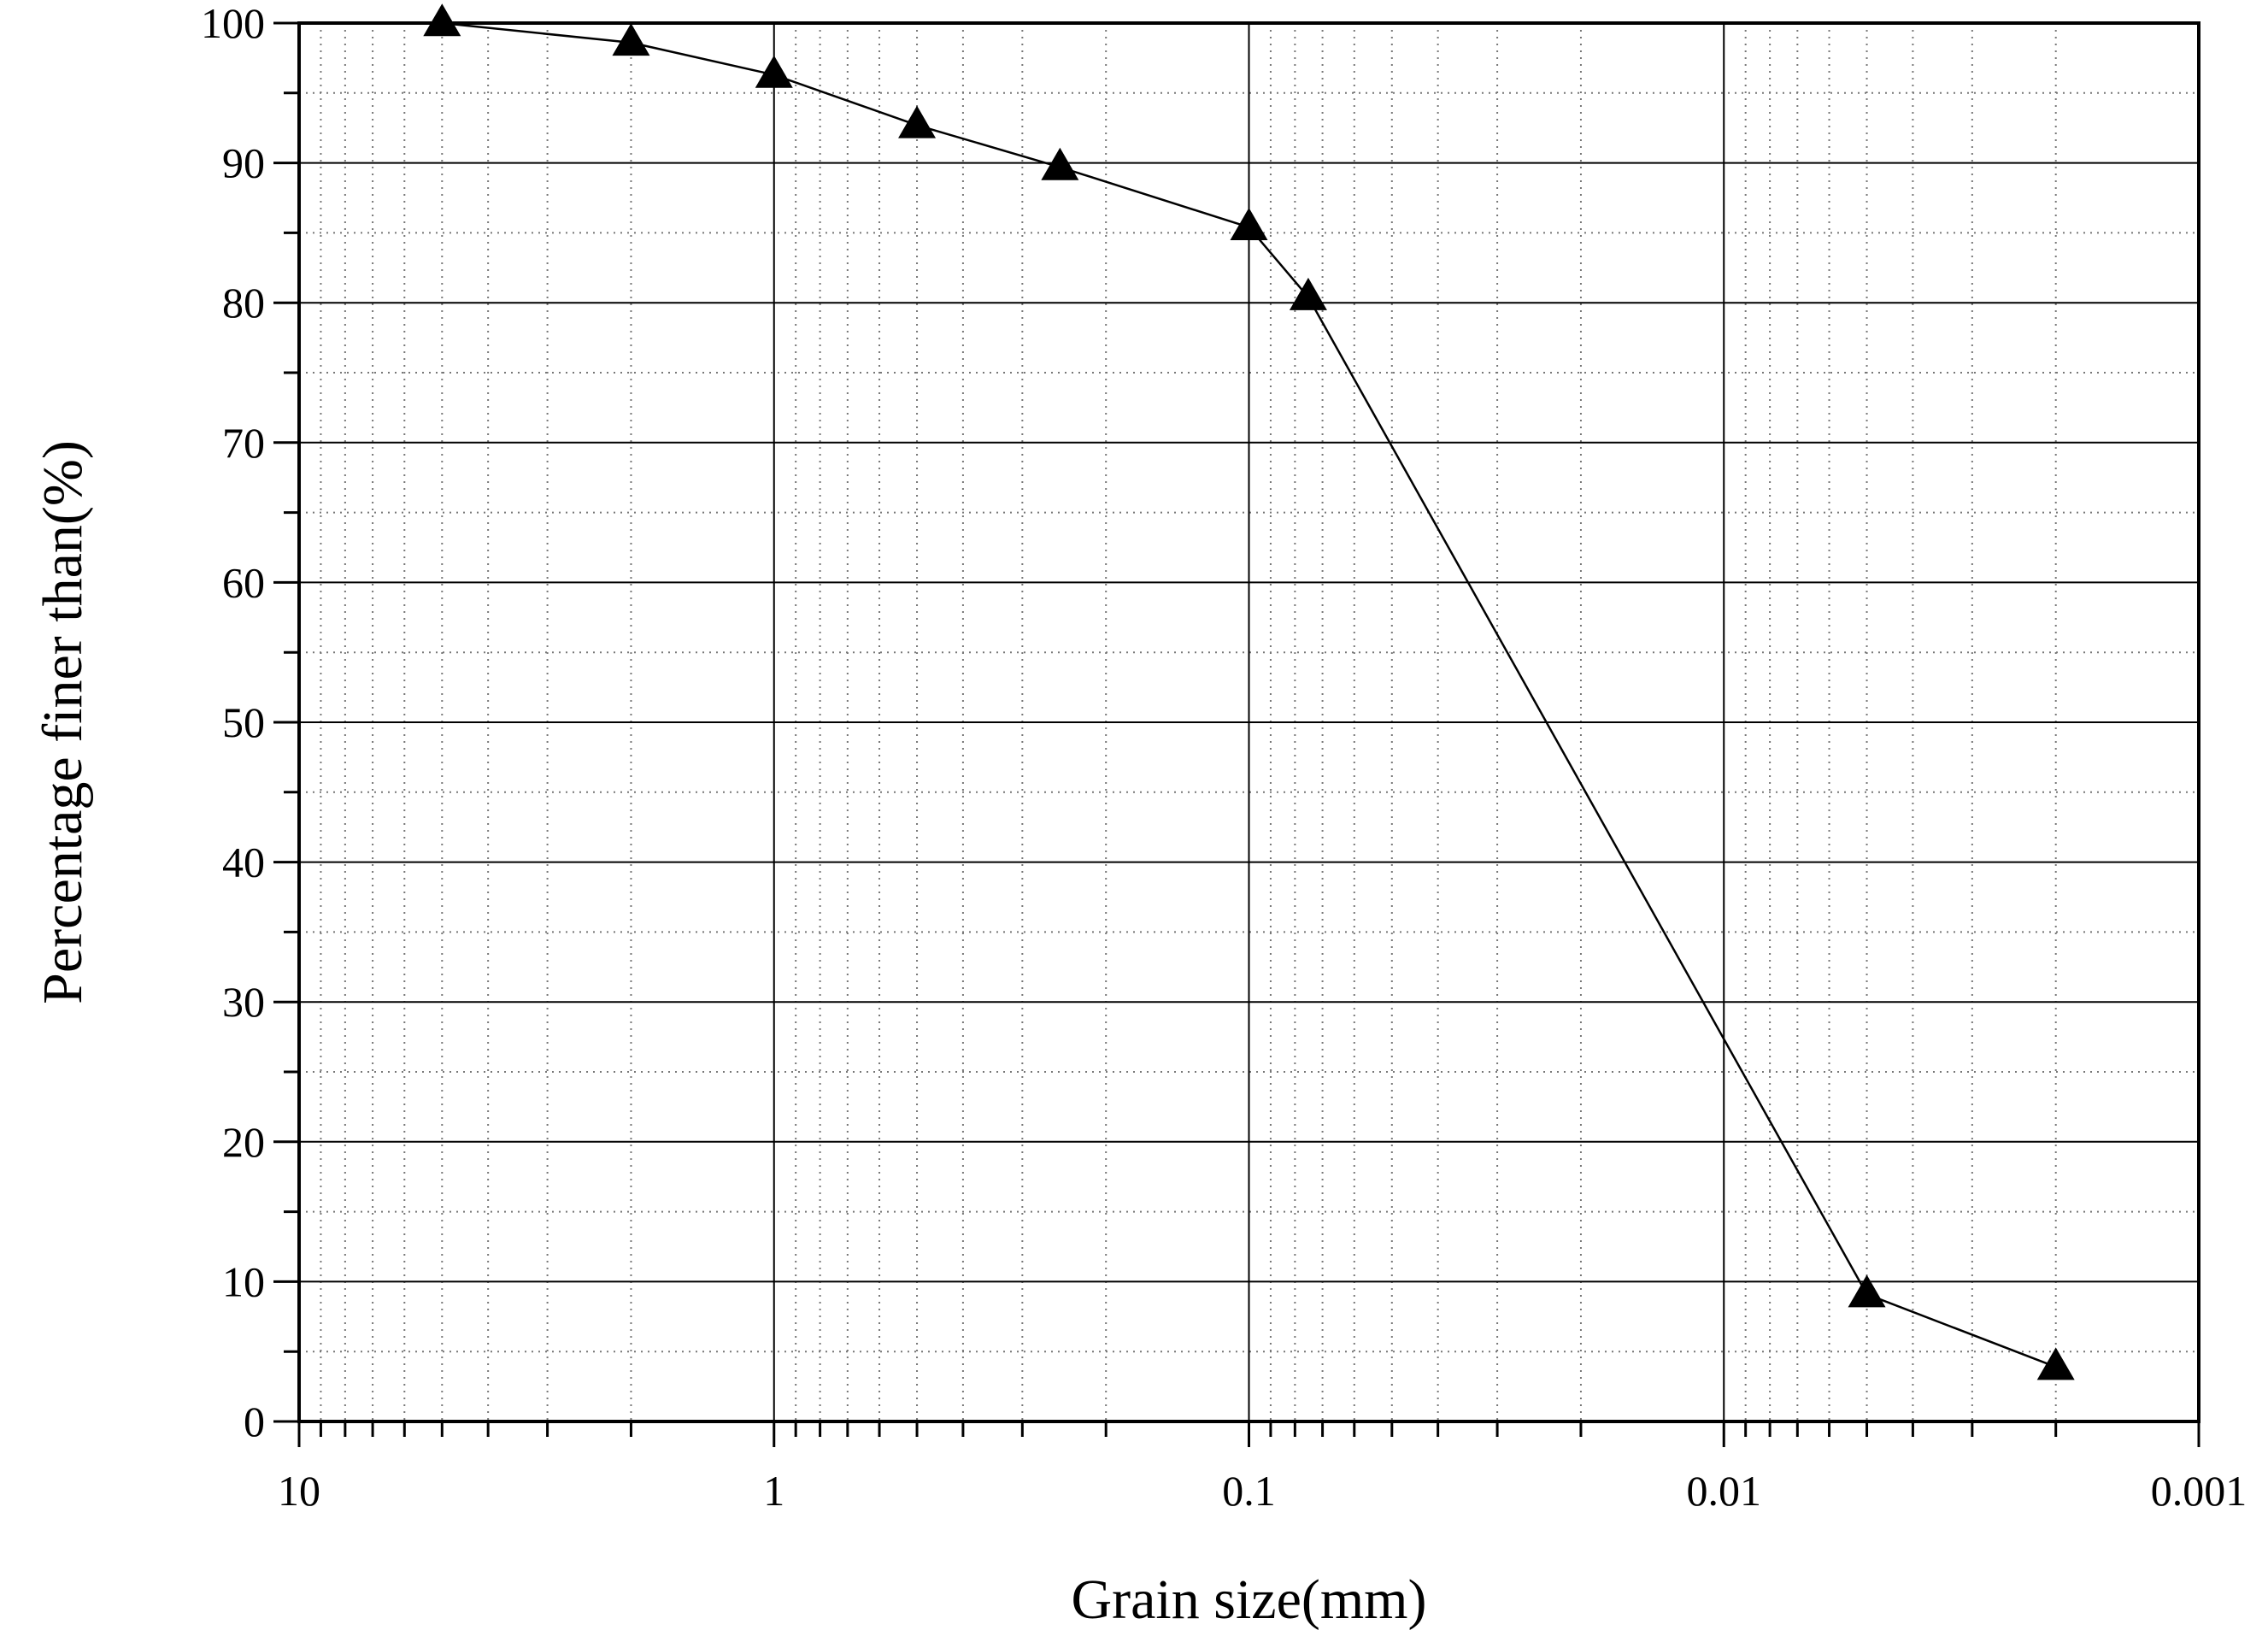  What do you see at coordinates (254, 1421) in the screenshot?
I see `y-tick-label: 0` at bounding box center [254, 1421].